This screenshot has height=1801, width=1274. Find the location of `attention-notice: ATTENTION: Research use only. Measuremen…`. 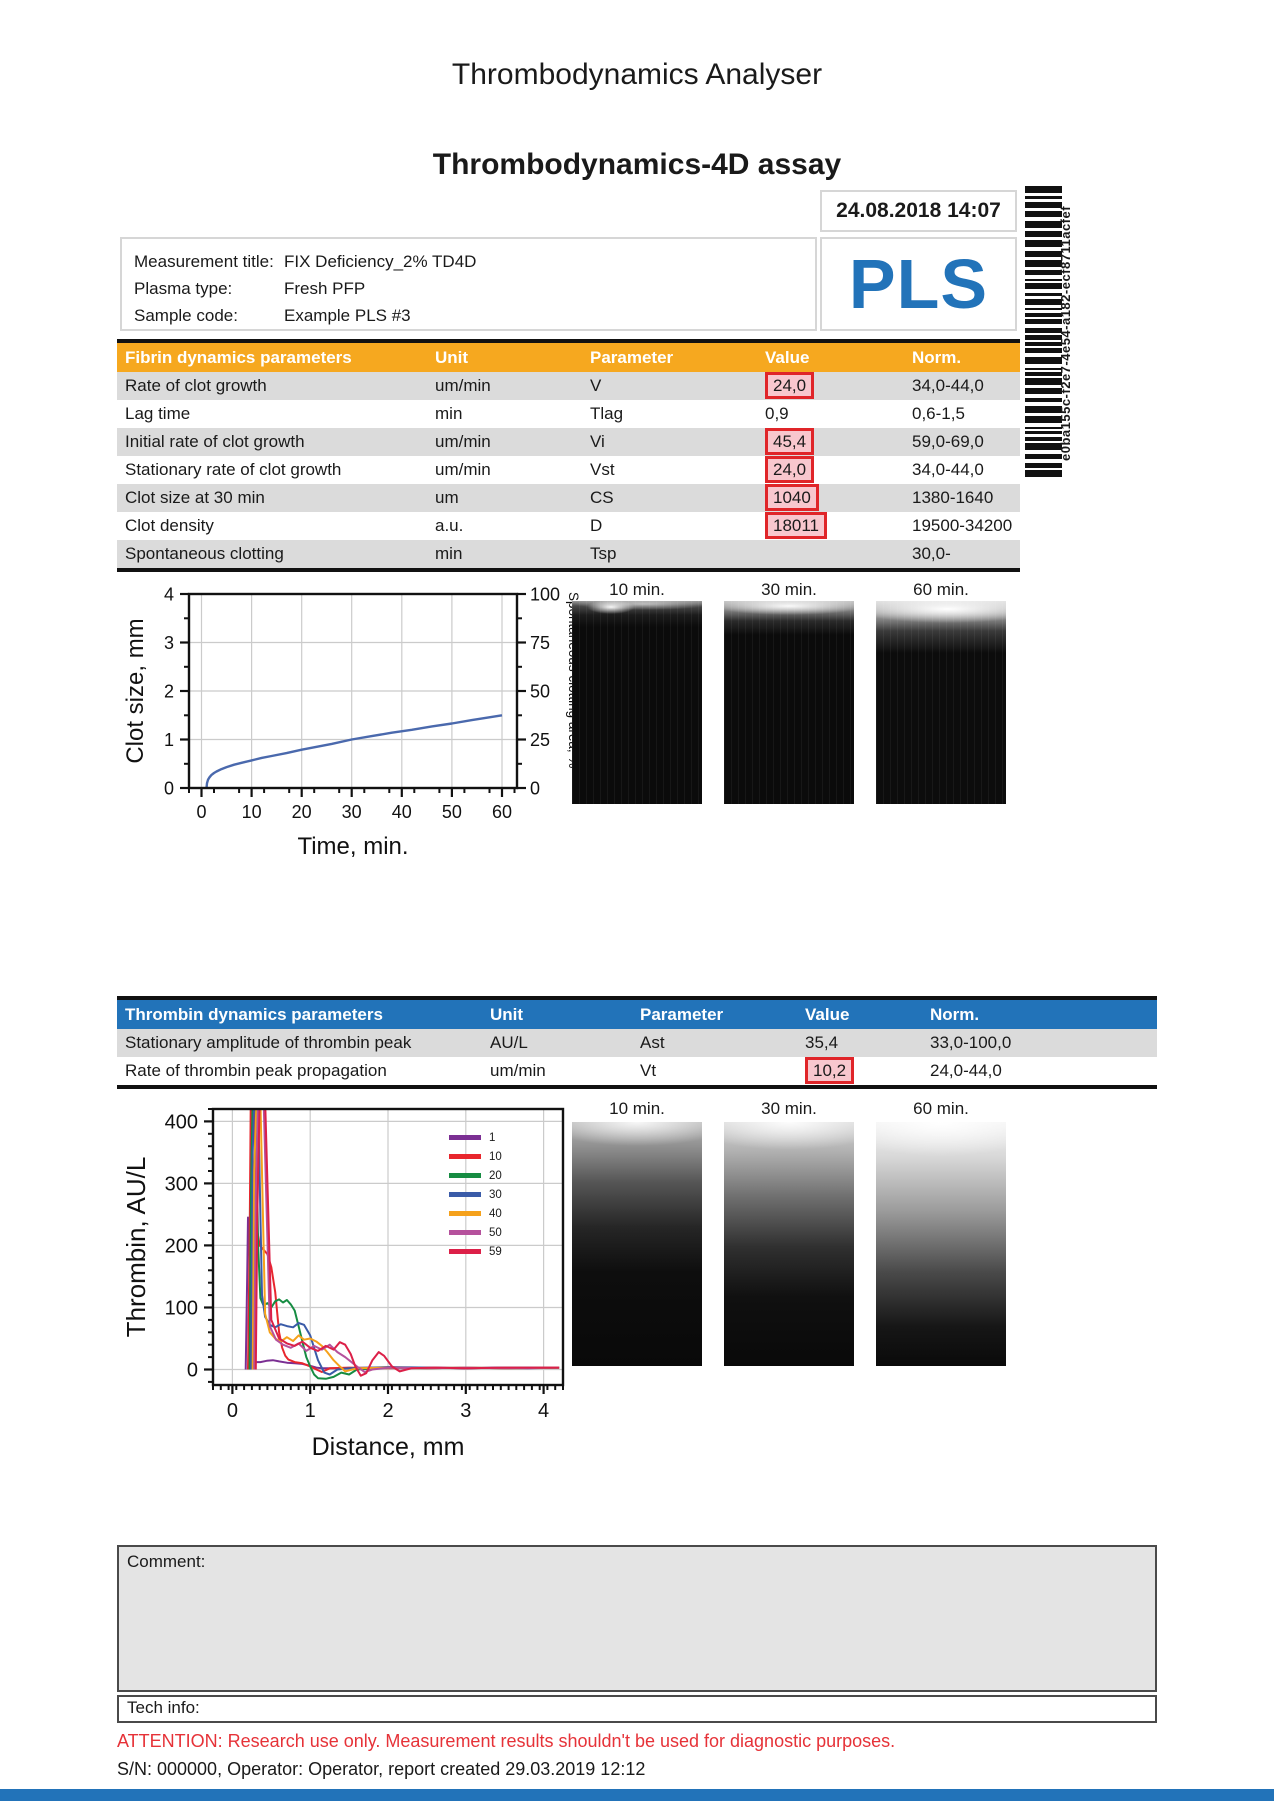

attention-notice: ATTENTION: Research use only. Measuremen… is located at coordinates (506, 1741).